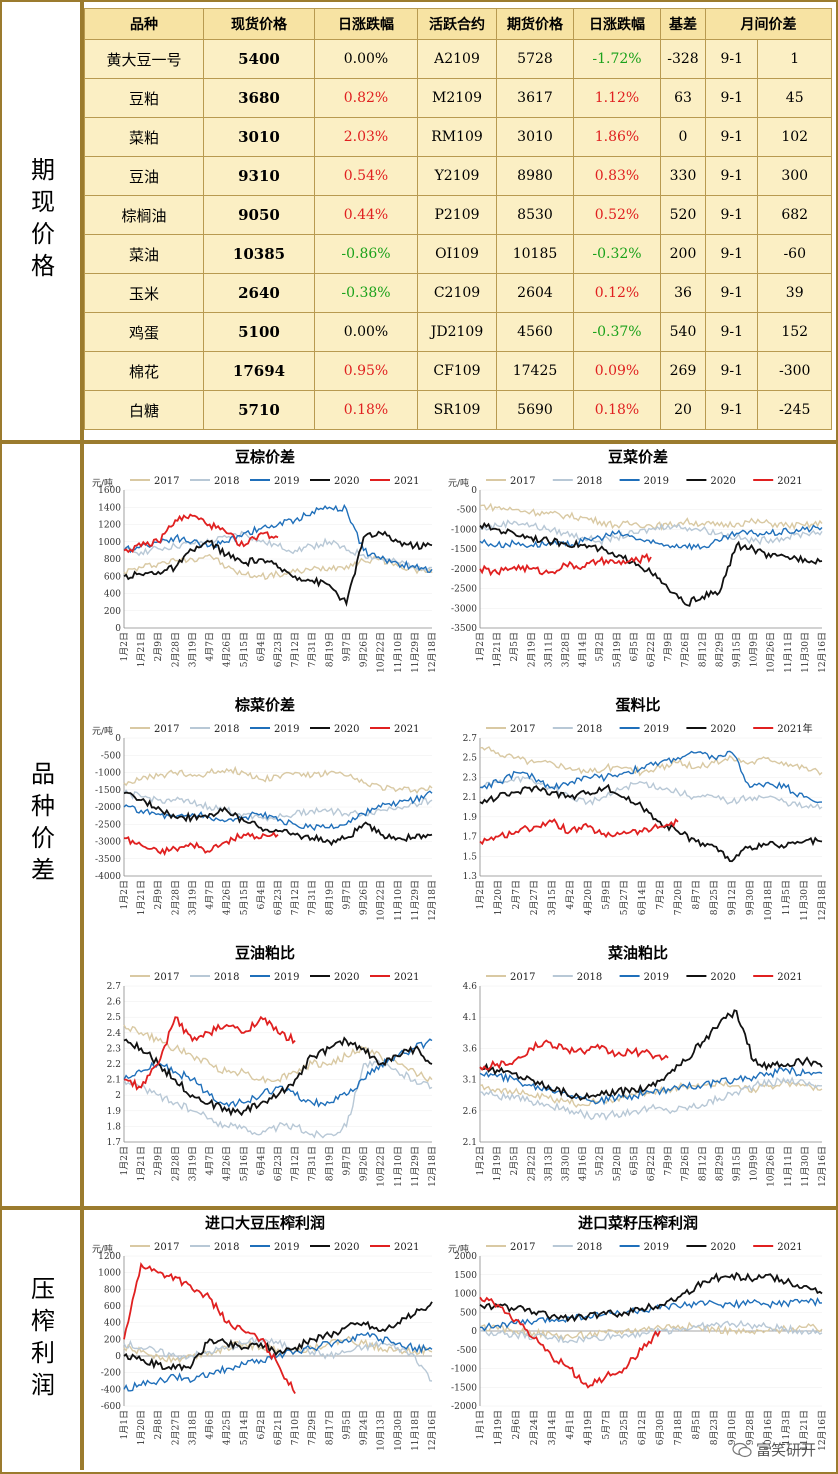  I want to click on x-tick-label: 10月9日, so click(754, 649).